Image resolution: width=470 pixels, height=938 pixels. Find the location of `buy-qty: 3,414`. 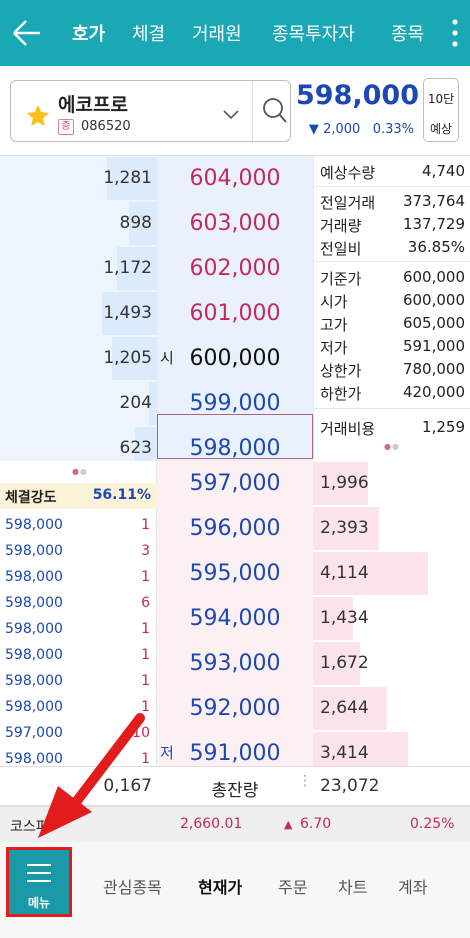

buy-qty: 3,414 is located at coordinates (344, 753).